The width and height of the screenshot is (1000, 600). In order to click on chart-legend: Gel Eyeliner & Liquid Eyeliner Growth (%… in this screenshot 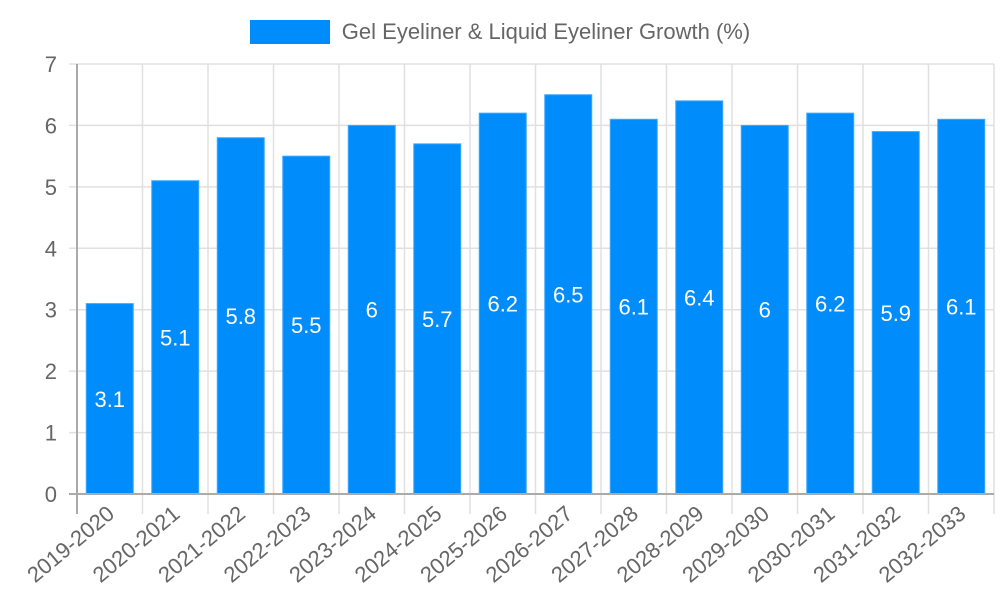, I will do `click(500, 32)`.